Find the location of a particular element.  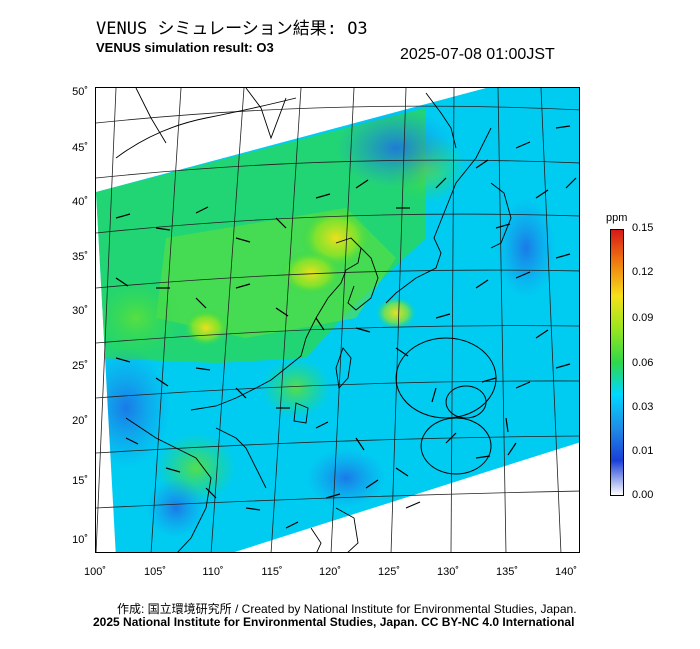

page-title-en: VENUS simulation result: O3 is located at coordinates (185, 47).